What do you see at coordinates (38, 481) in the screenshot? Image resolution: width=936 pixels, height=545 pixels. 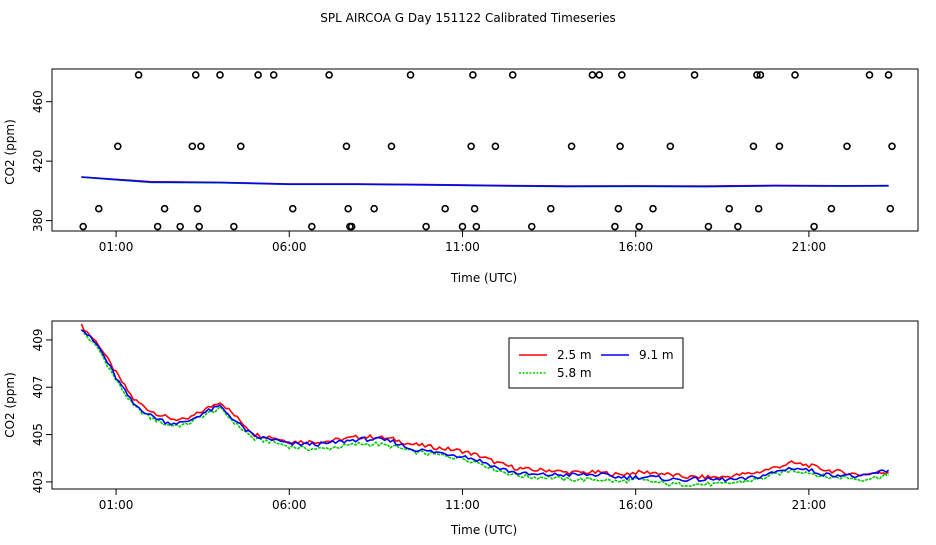 I see `bottom-y-tick-label: 403` at bounding box center [38, 481].